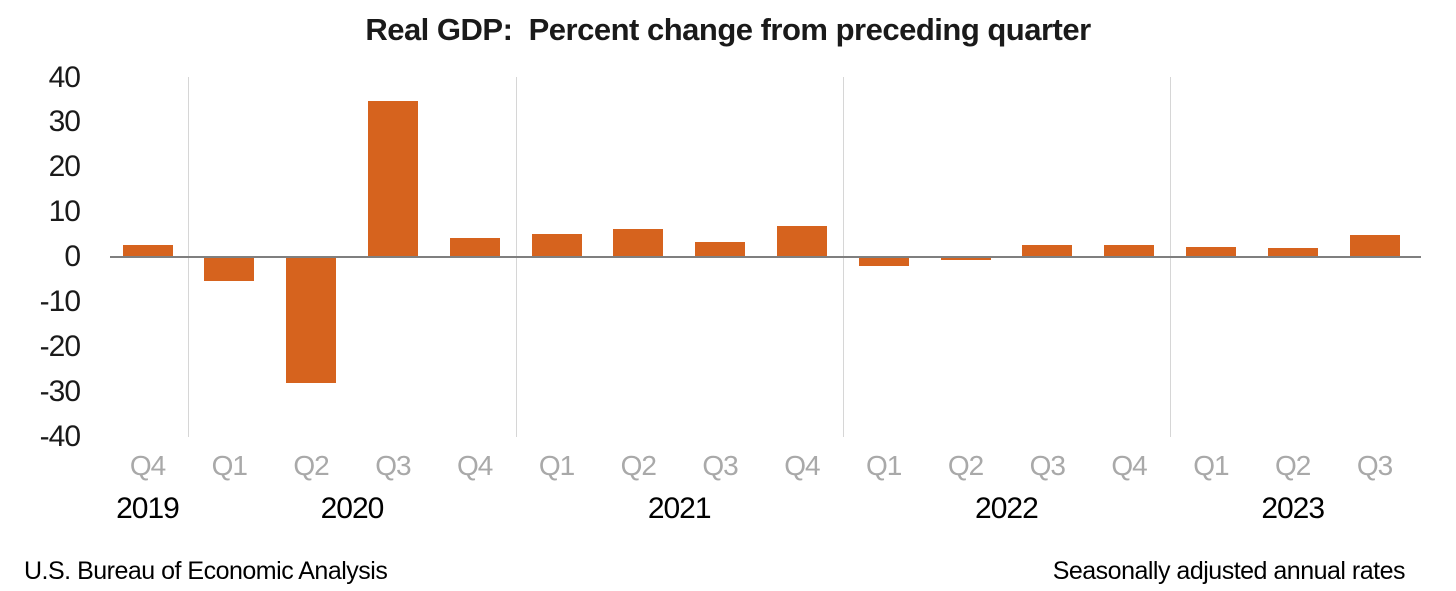 Image resolution: width=1456 pixels, height=591 pixels. I want to click on source-note: U.S. Bureau of Economic Analysis, so click(206, 571).